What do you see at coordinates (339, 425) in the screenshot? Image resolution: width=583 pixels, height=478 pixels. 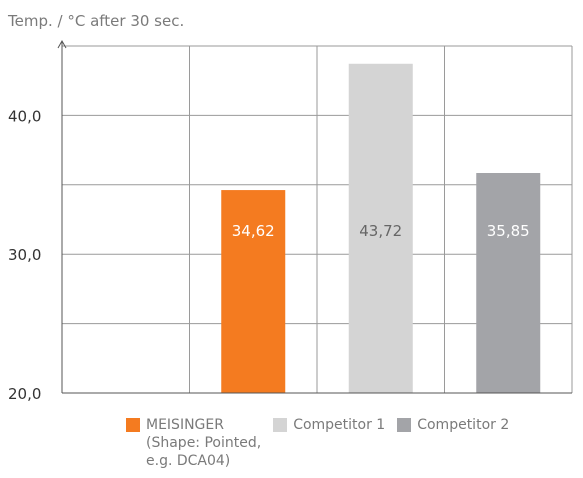 I see `legend-label-competitor-1: Competitor 1` at bounding box center [339, 425].